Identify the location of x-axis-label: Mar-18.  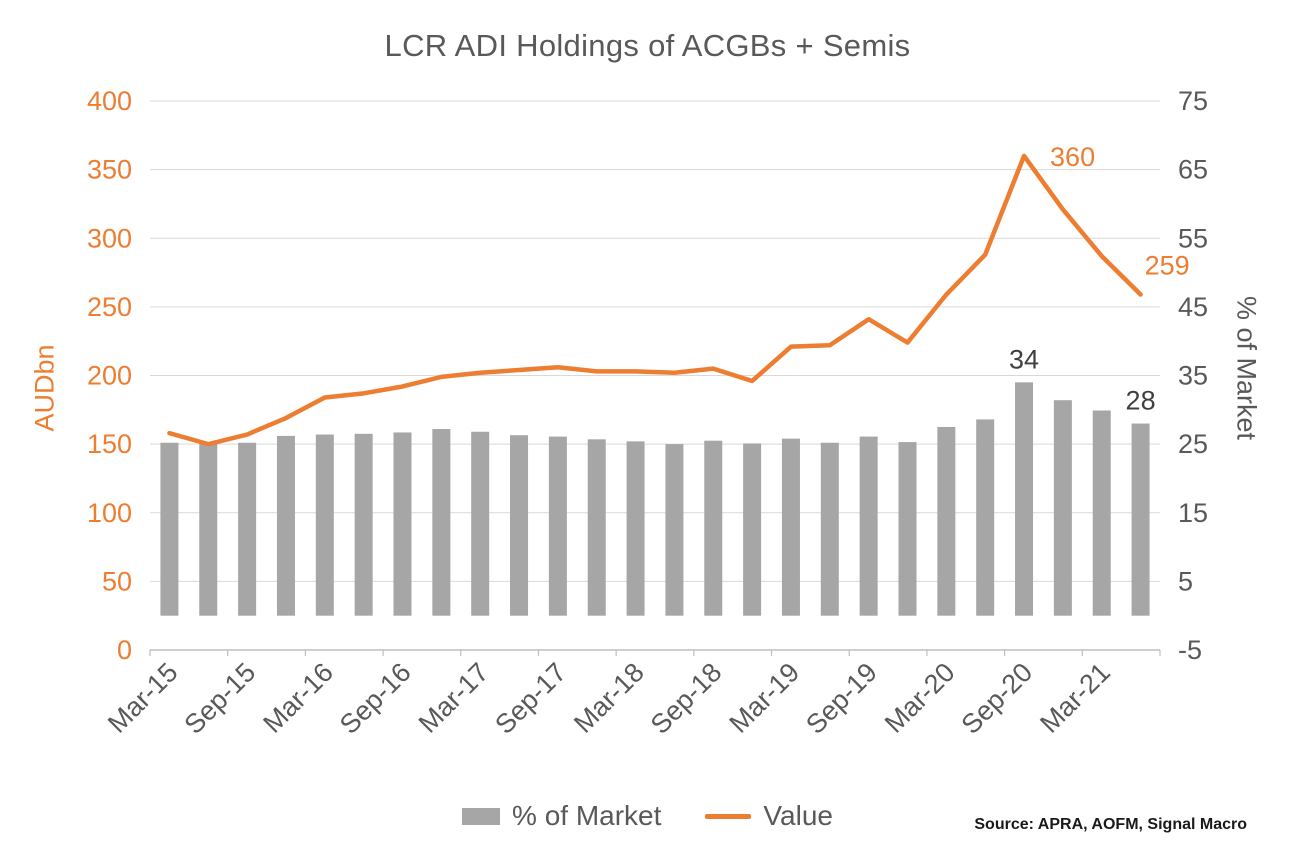
(609, 698).